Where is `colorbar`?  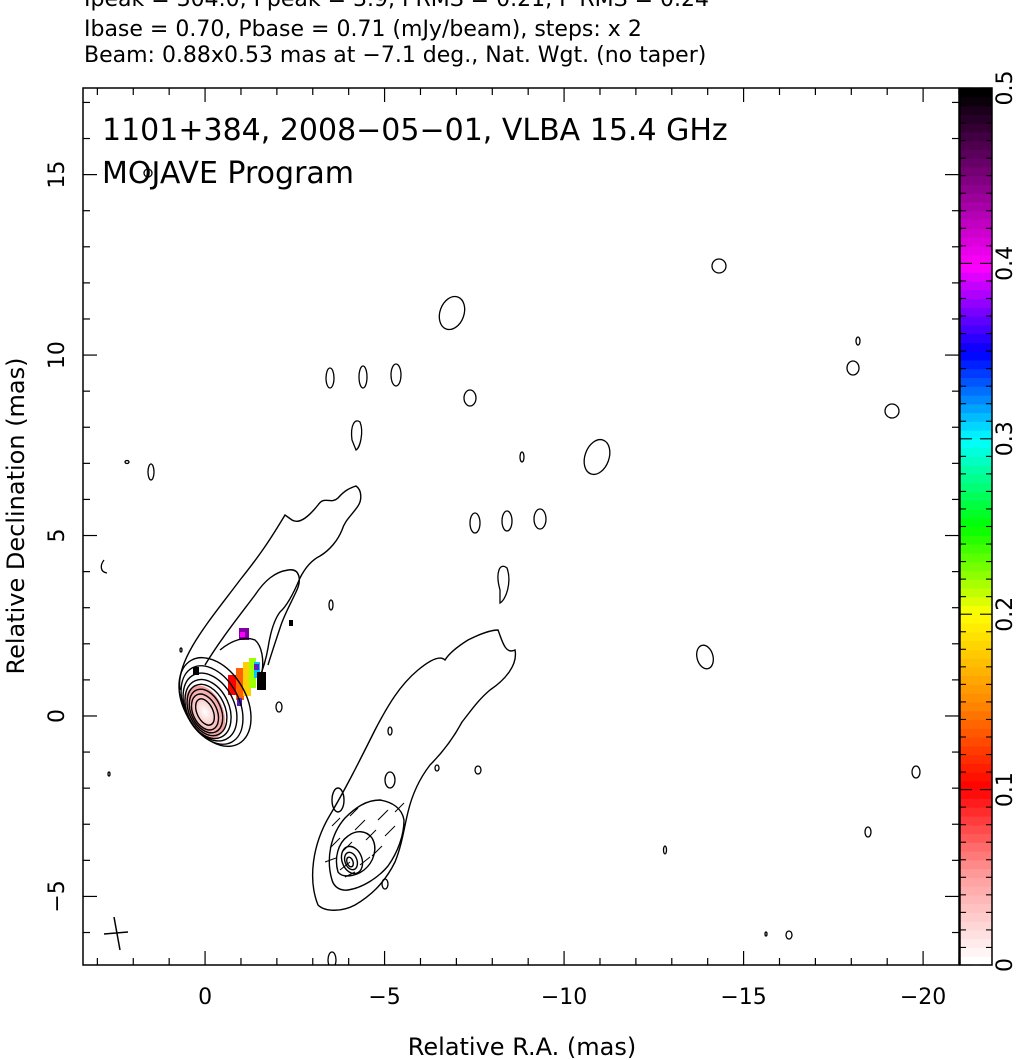
colorbar is located at coordinates (976, 527).